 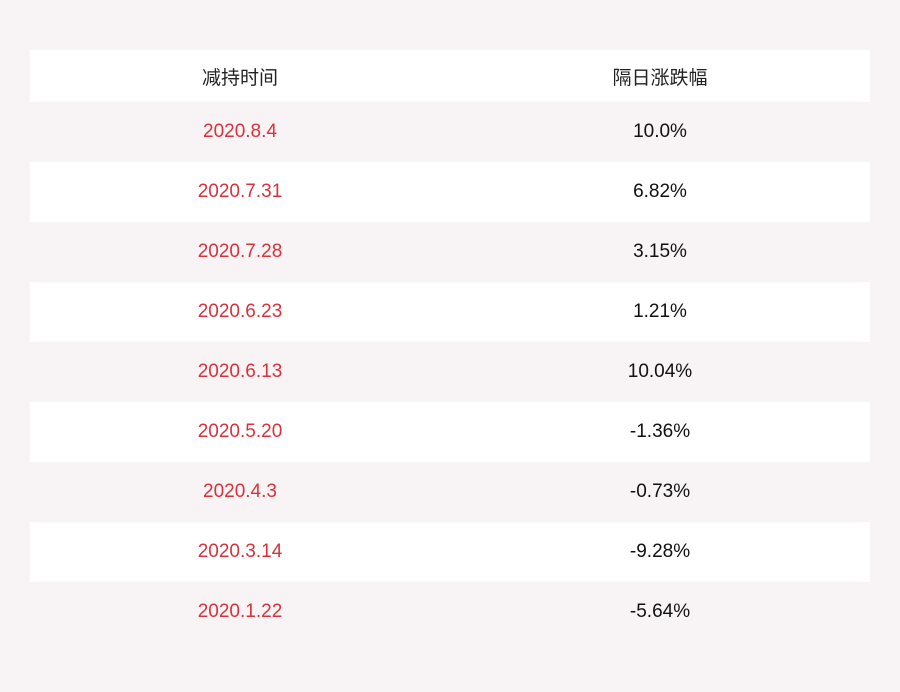 What do you see at coordinates (240, 371) in the screenshot?
I see `date-cell: 2020.6.13` at bounding box center [240, 371].